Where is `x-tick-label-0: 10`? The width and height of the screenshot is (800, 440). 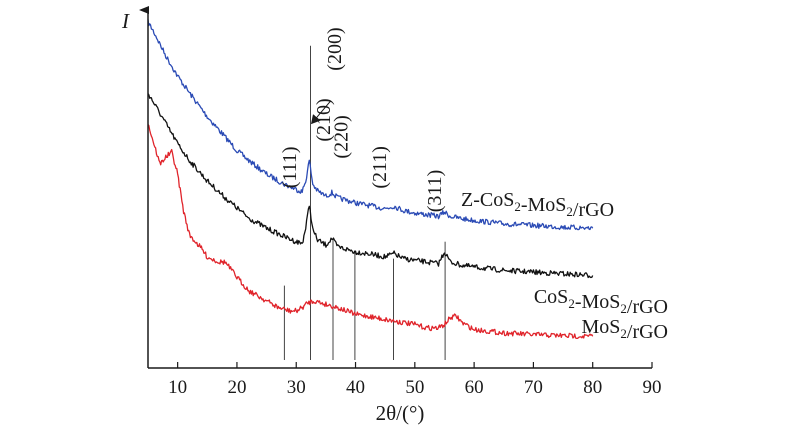 x-tick-label-0: 10 is located at coordinates (177, 387).